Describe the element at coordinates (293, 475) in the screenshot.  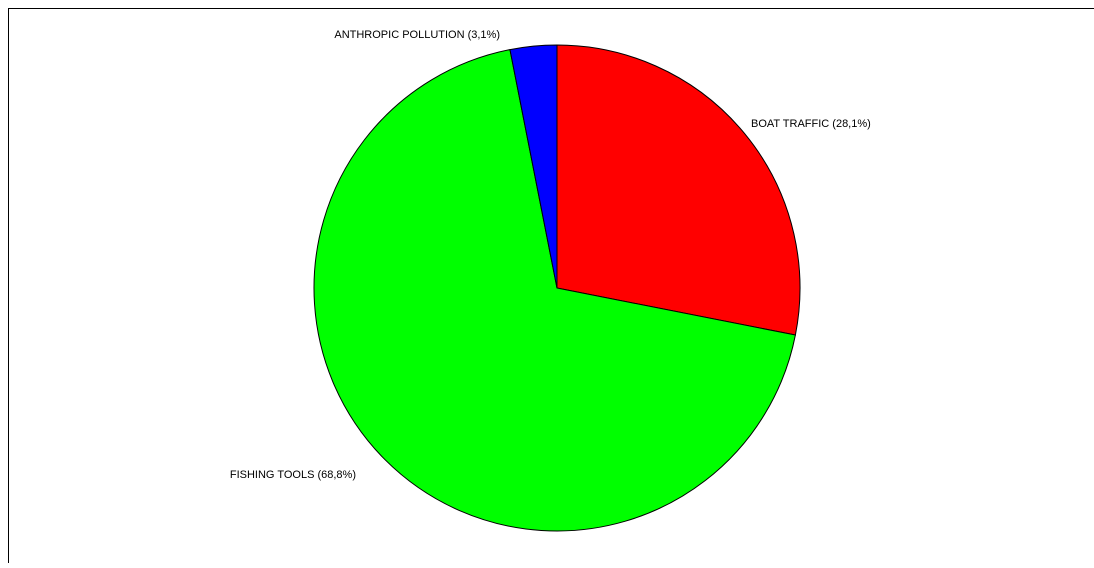
I see `pie-label-fishing-tools: FISHING TOOLS (68,8%)` at that location.